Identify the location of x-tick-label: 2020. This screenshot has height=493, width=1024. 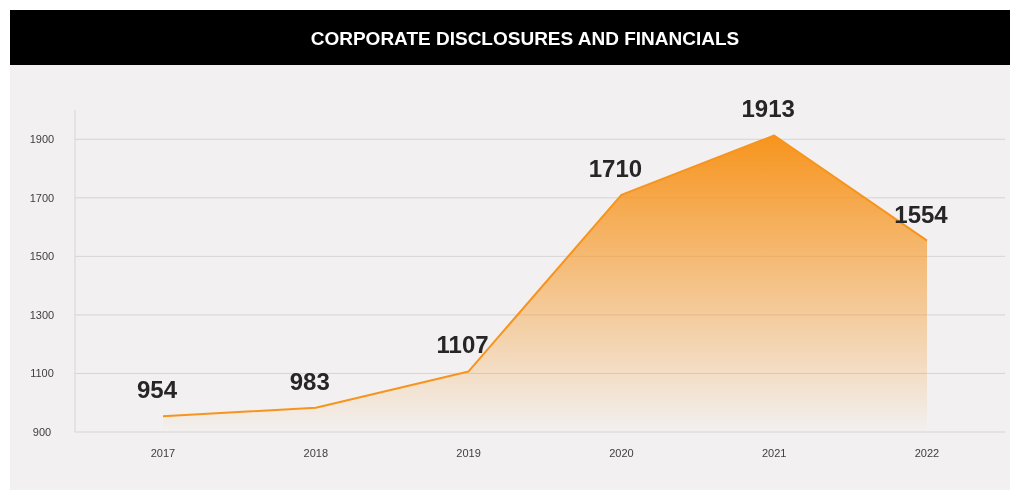
(621, 453).